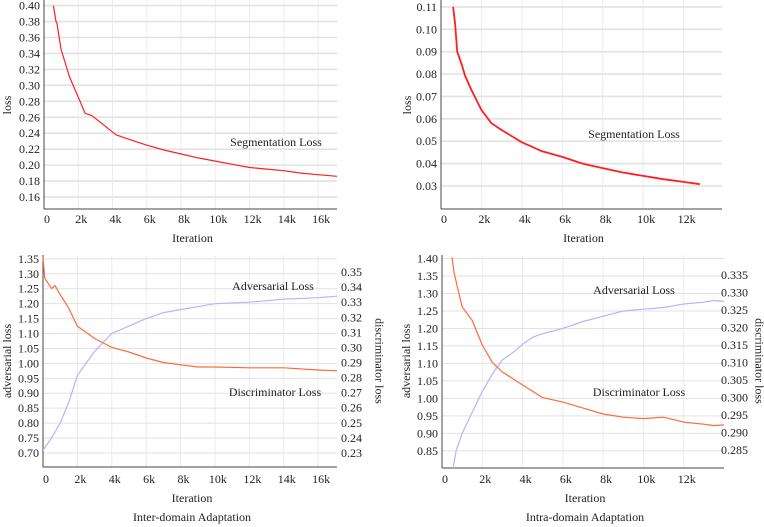  What do you see at coordinates (734, 450) in the screenshot?
I see `y-right-tick-label: 0.285` at bounding box center [734, 450].